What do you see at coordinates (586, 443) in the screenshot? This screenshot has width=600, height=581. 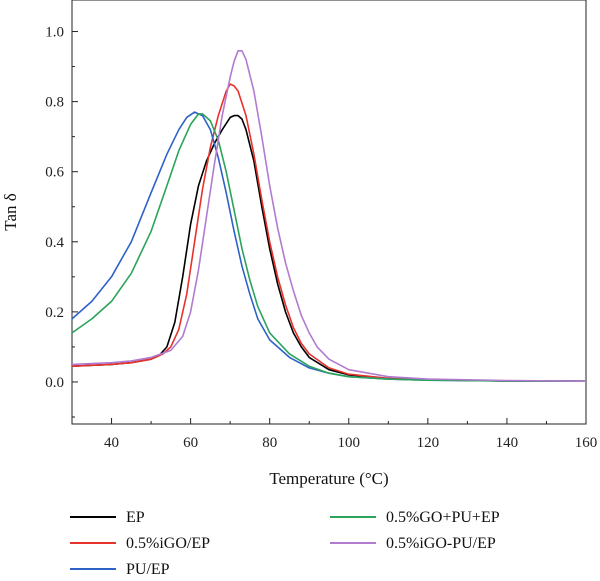 I see `x-tick-label: 160` at bounding box center [586, 443].